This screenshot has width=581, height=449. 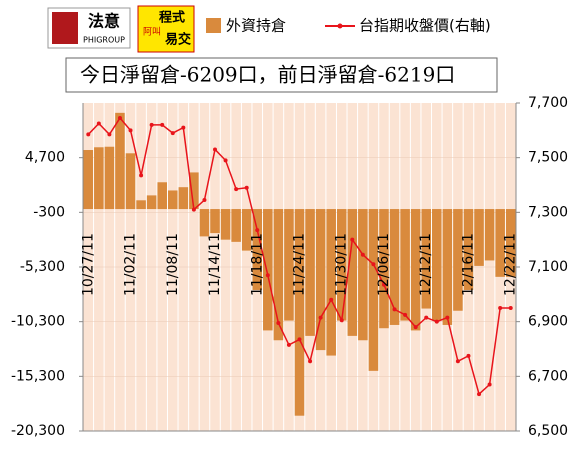 What do you see at coordinates (267, 75) in the screenshot?
I see `chart-title: 今日淨留倉-6209口，前日淨留倉-6219口` at bounding box center [267, 75].